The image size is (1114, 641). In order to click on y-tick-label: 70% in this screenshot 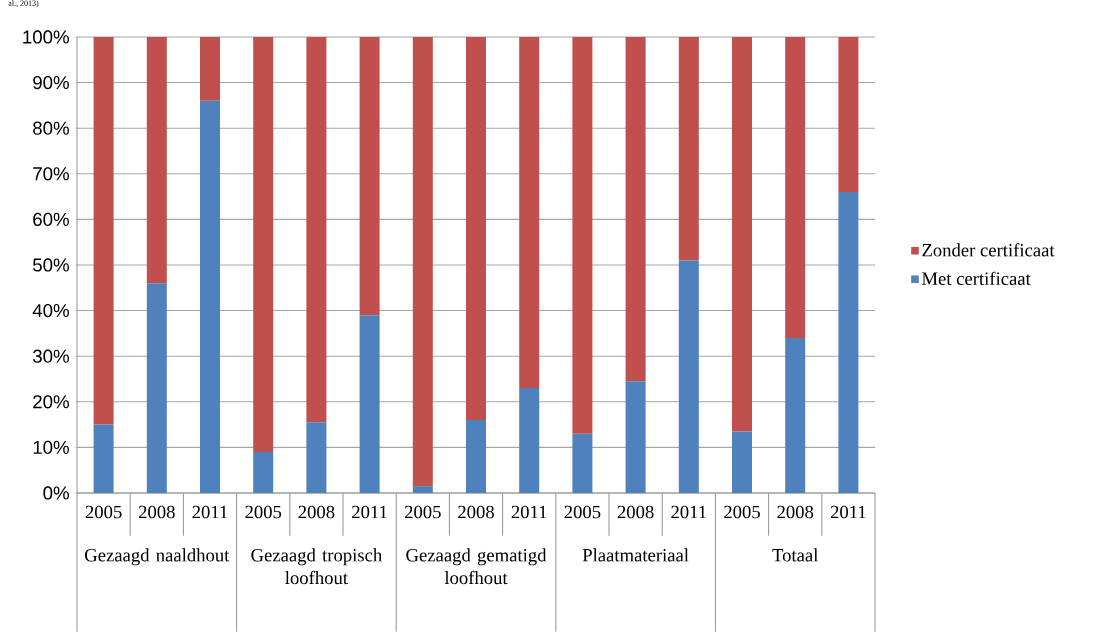, I will do `click(51, 174)`.